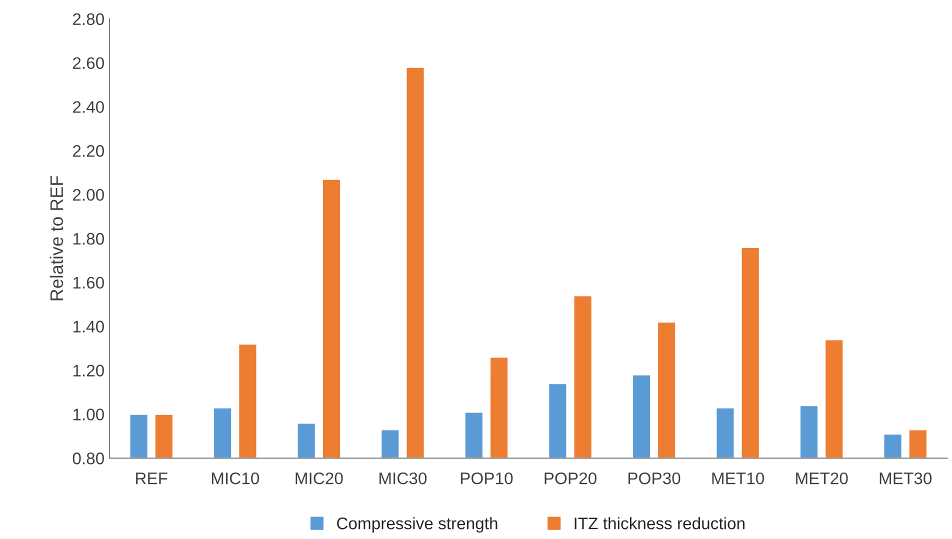  Describe the element at coordinates (88, 326) in the screenshot. I see `y-tick-label: 1.40` at that location.